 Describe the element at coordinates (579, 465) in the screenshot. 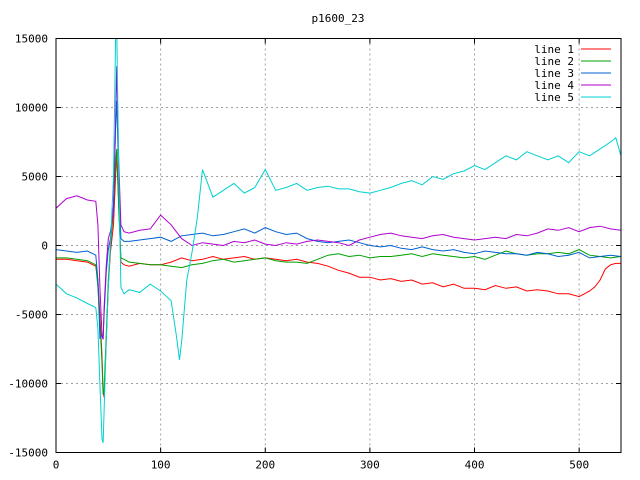

I see `x-tick-label: 500` at that location.